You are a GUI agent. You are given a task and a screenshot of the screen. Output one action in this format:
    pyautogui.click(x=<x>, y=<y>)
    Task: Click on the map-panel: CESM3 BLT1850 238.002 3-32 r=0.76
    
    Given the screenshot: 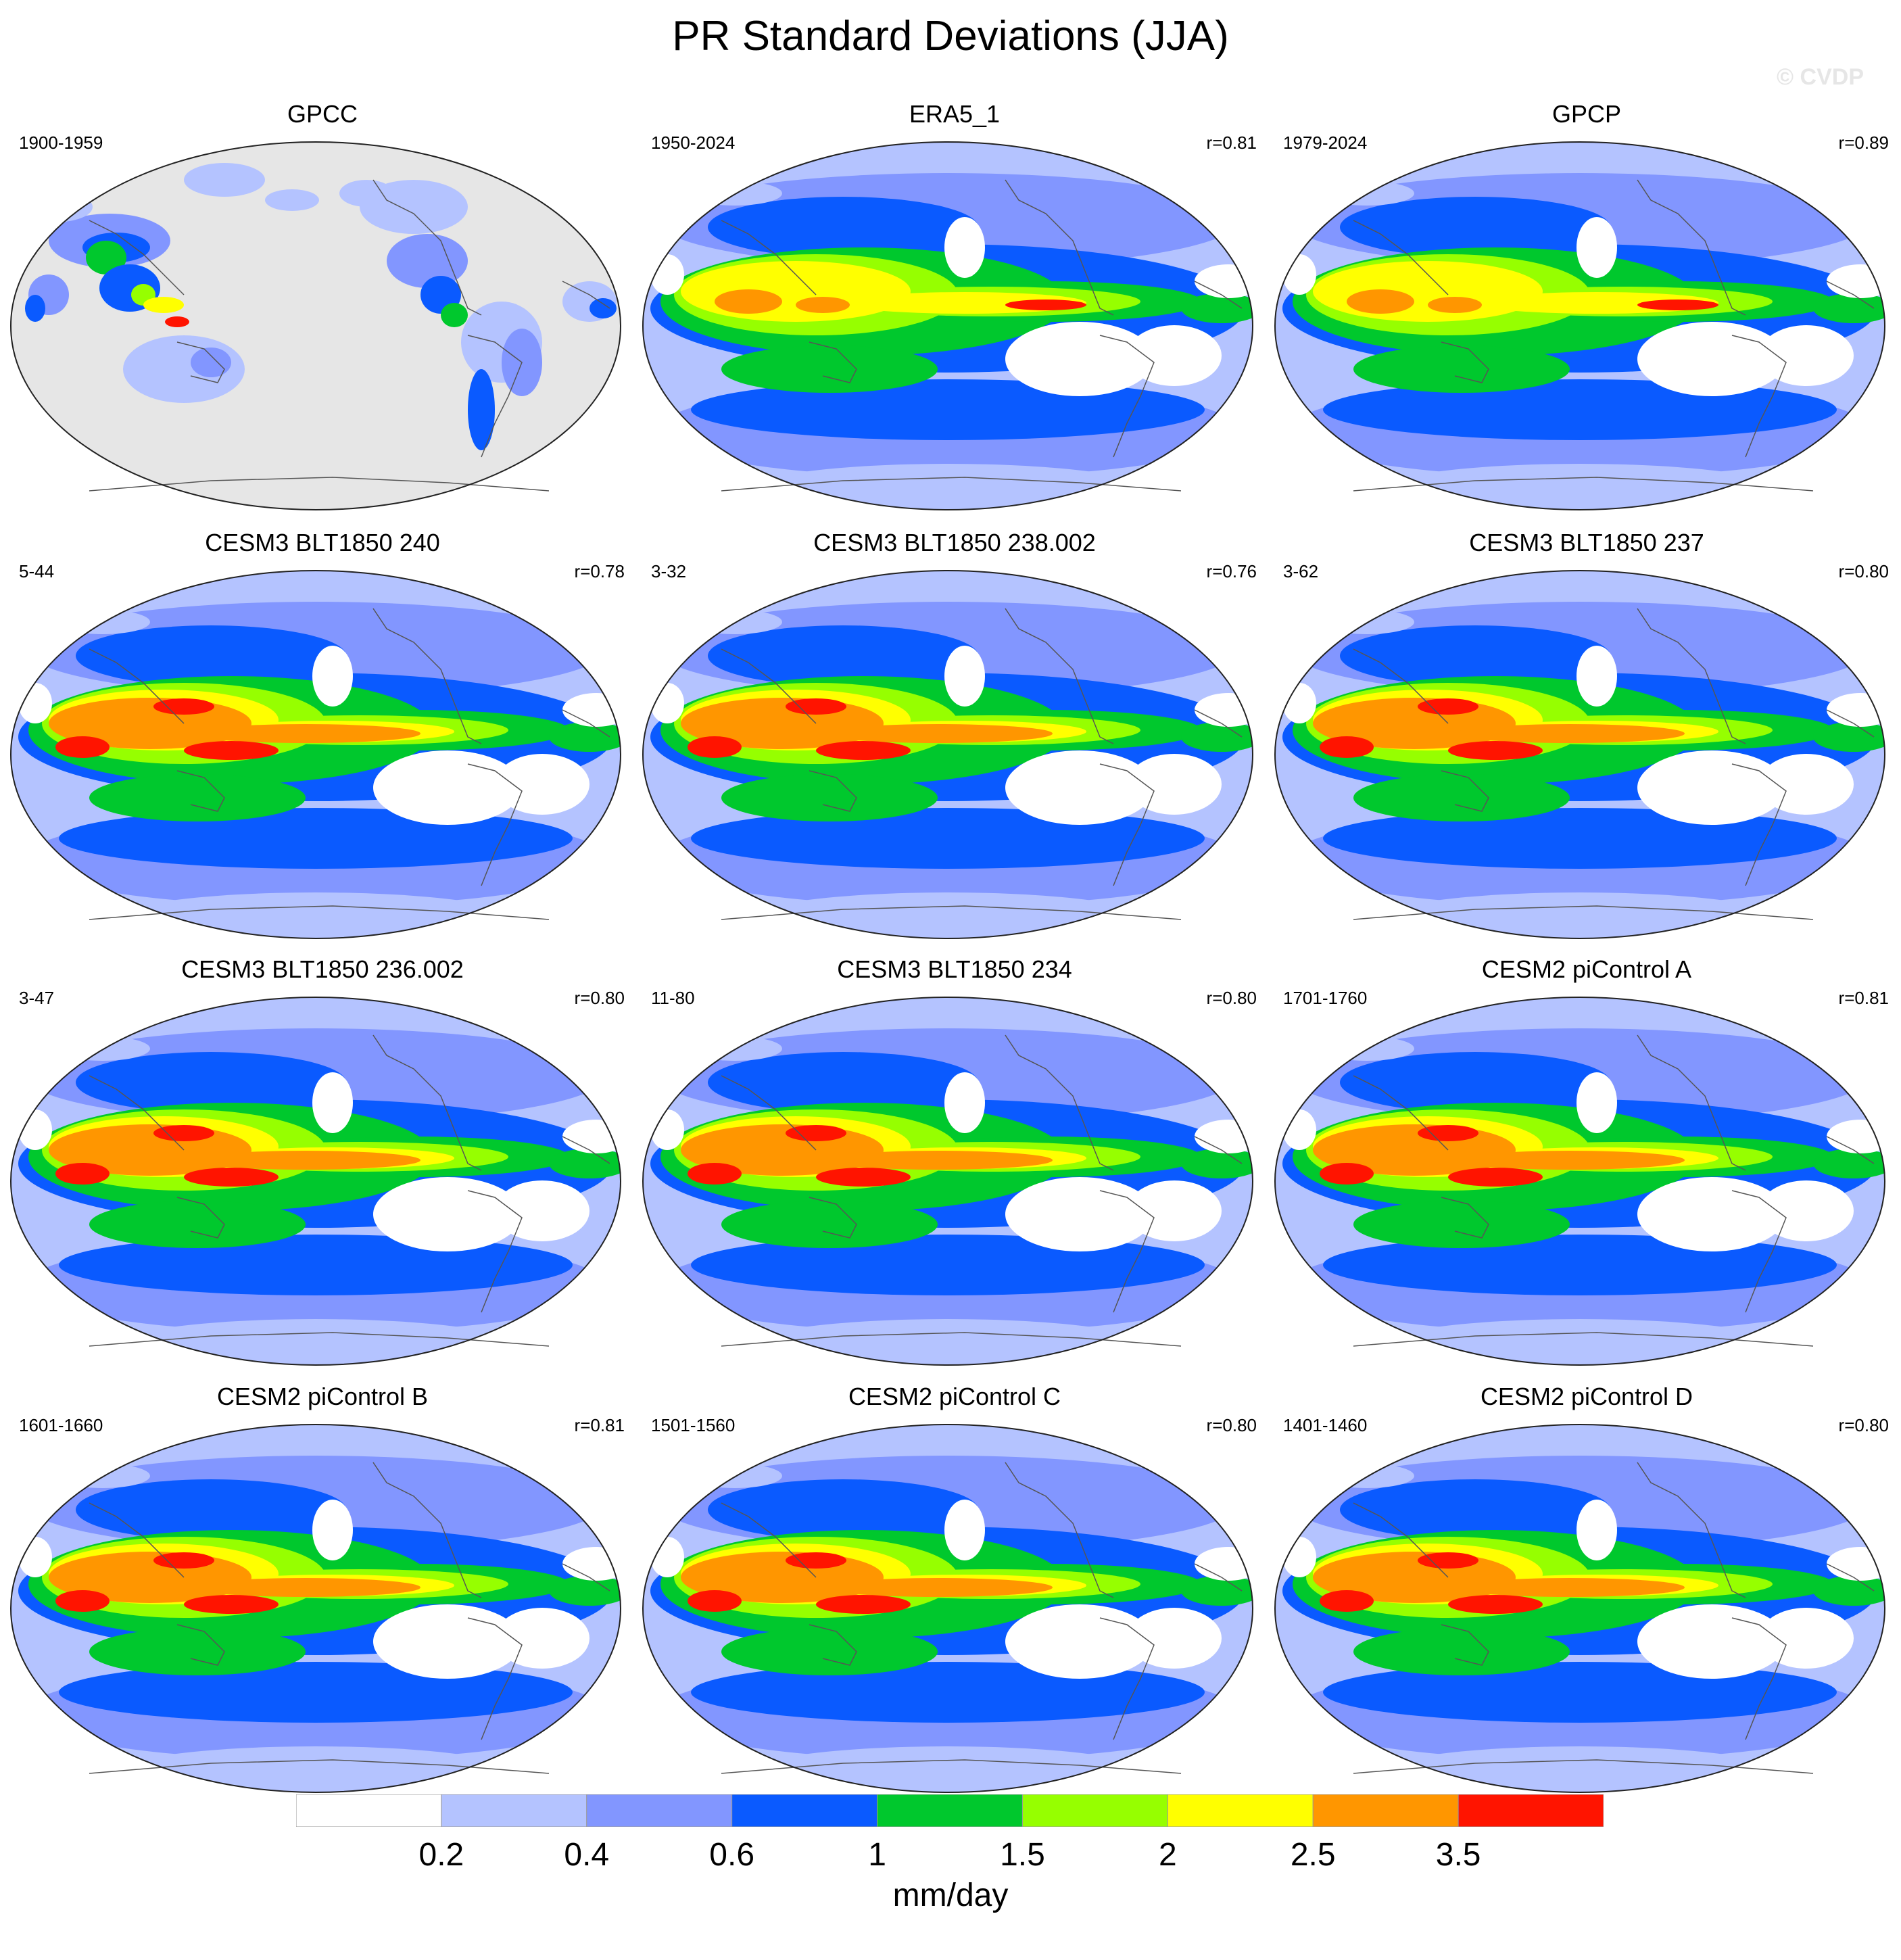 What is the action you would take?
    pyautogui.click(x=955, y=738)
    